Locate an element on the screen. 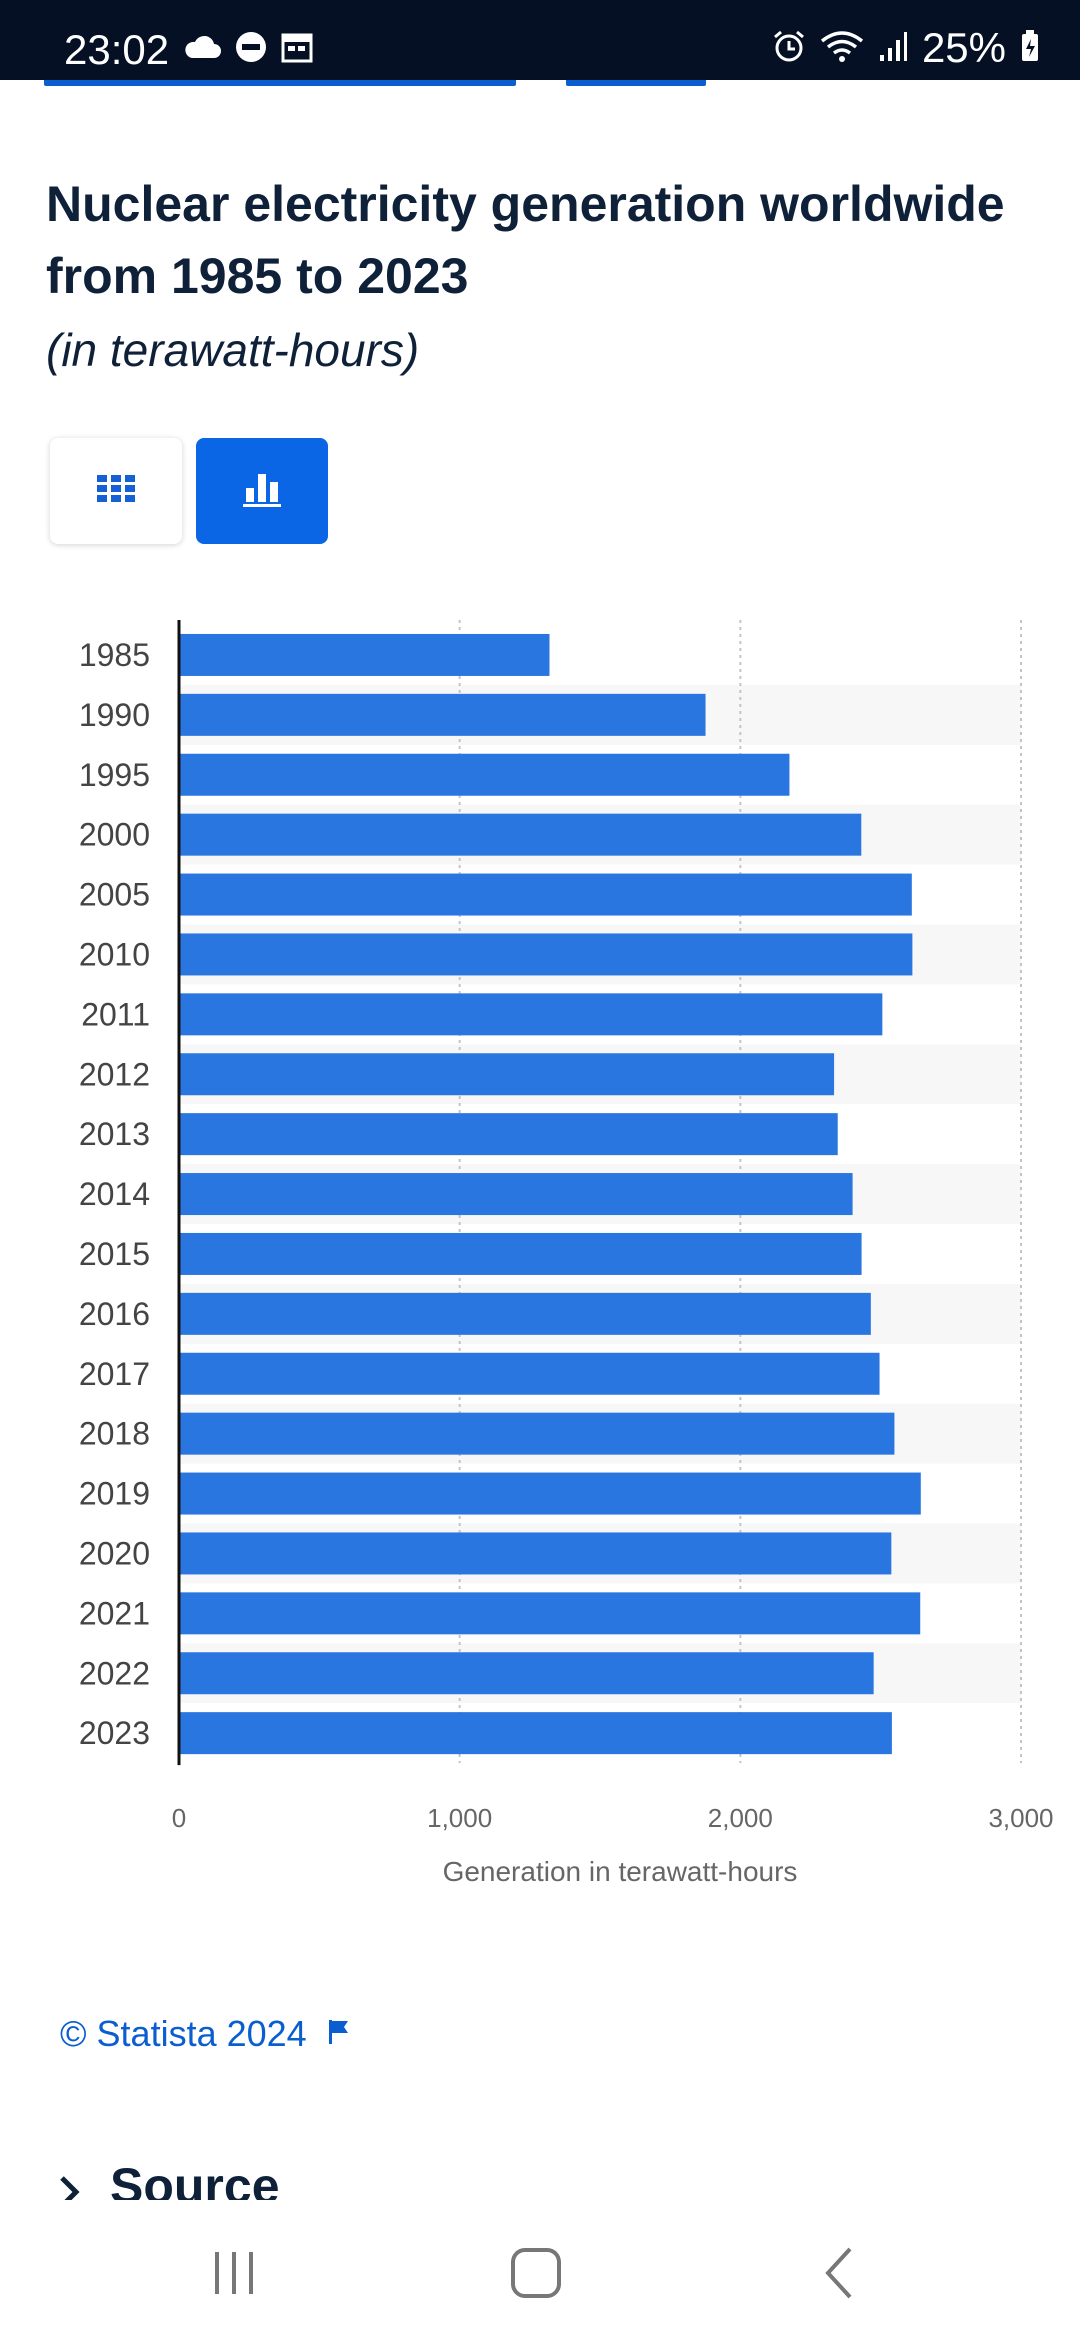 Image resolution: width=1080 pixels, height=2340 pixels. bar-2011 is located at coordinates (531, 1014).